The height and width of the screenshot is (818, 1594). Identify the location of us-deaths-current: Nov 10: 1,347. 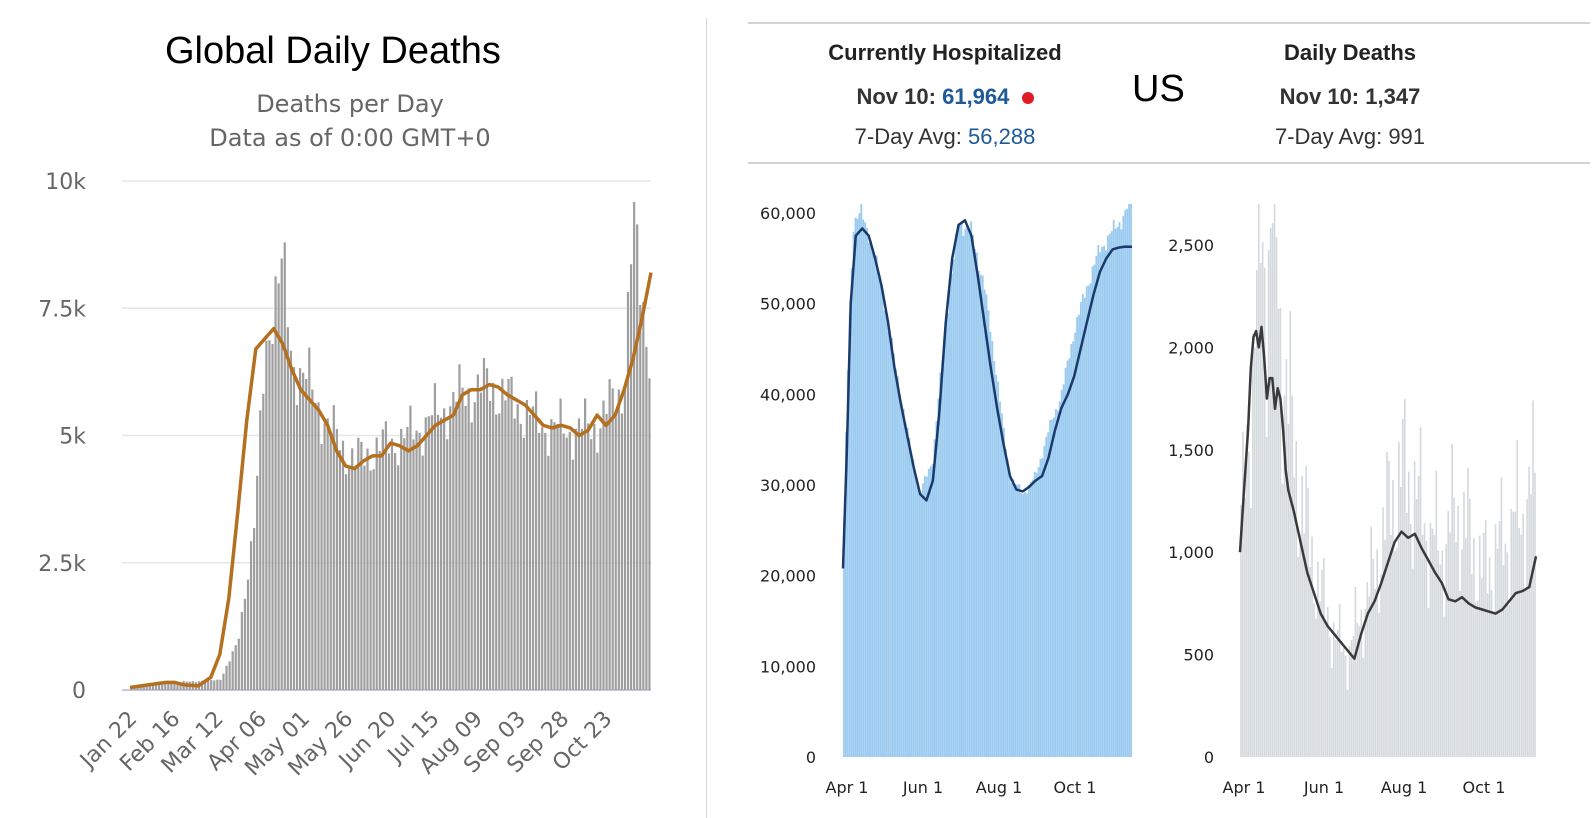
(1350, 97).